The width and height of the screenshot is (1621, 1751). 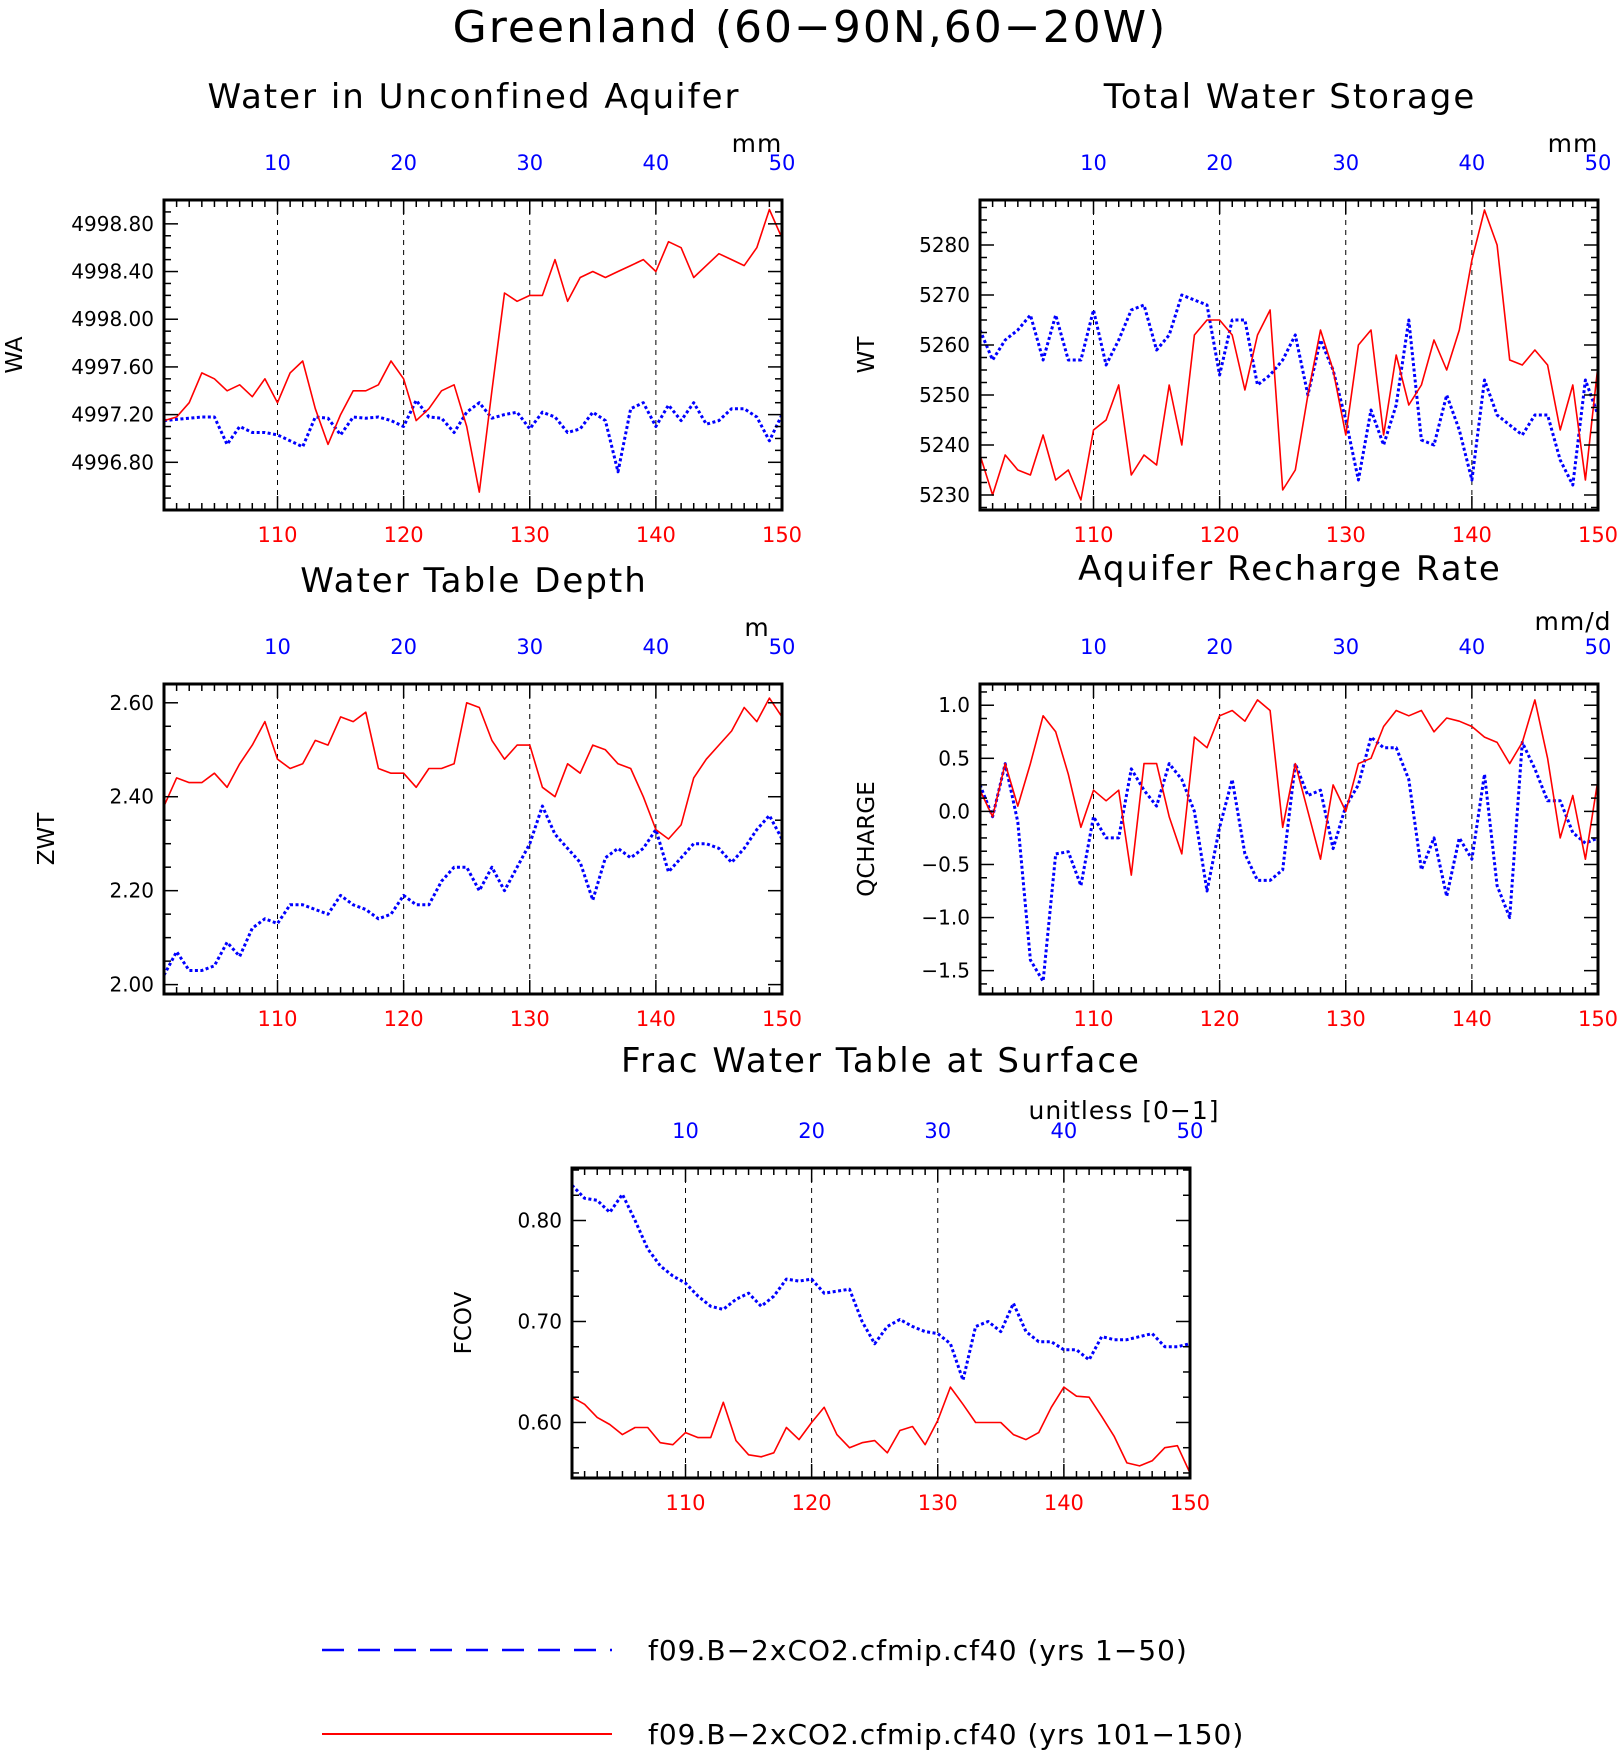 I want to click on legend-label-red: f09.B−2xCO2.cfmip.cf40 (yrs 101−150), so click(x=946, y=1734).